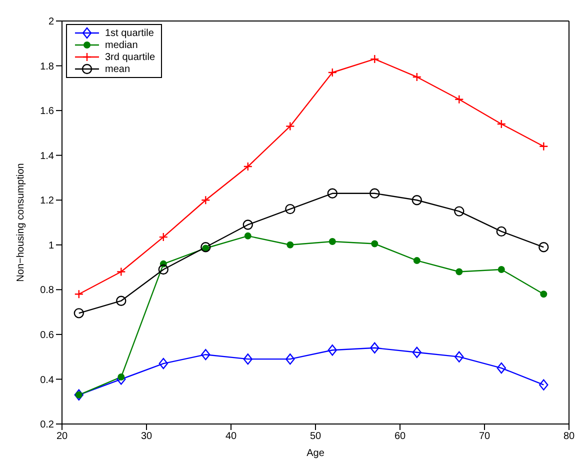 This screenshot has width=578, height=468. What do you see at coordinates (231, 436) in the screenshot?
I see `x-tick-label: 40` at bounding box center [231, 436].